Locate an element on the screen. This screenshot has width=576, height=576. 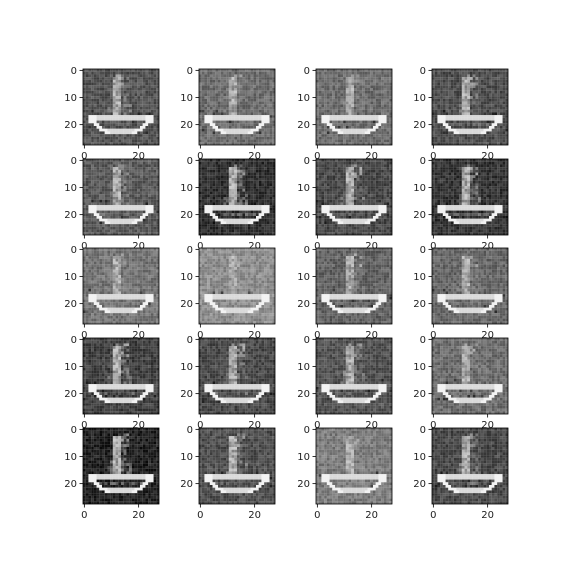
image-panel-r3c1: 0 10 20 0 20 is located at coordinates (112, 293).